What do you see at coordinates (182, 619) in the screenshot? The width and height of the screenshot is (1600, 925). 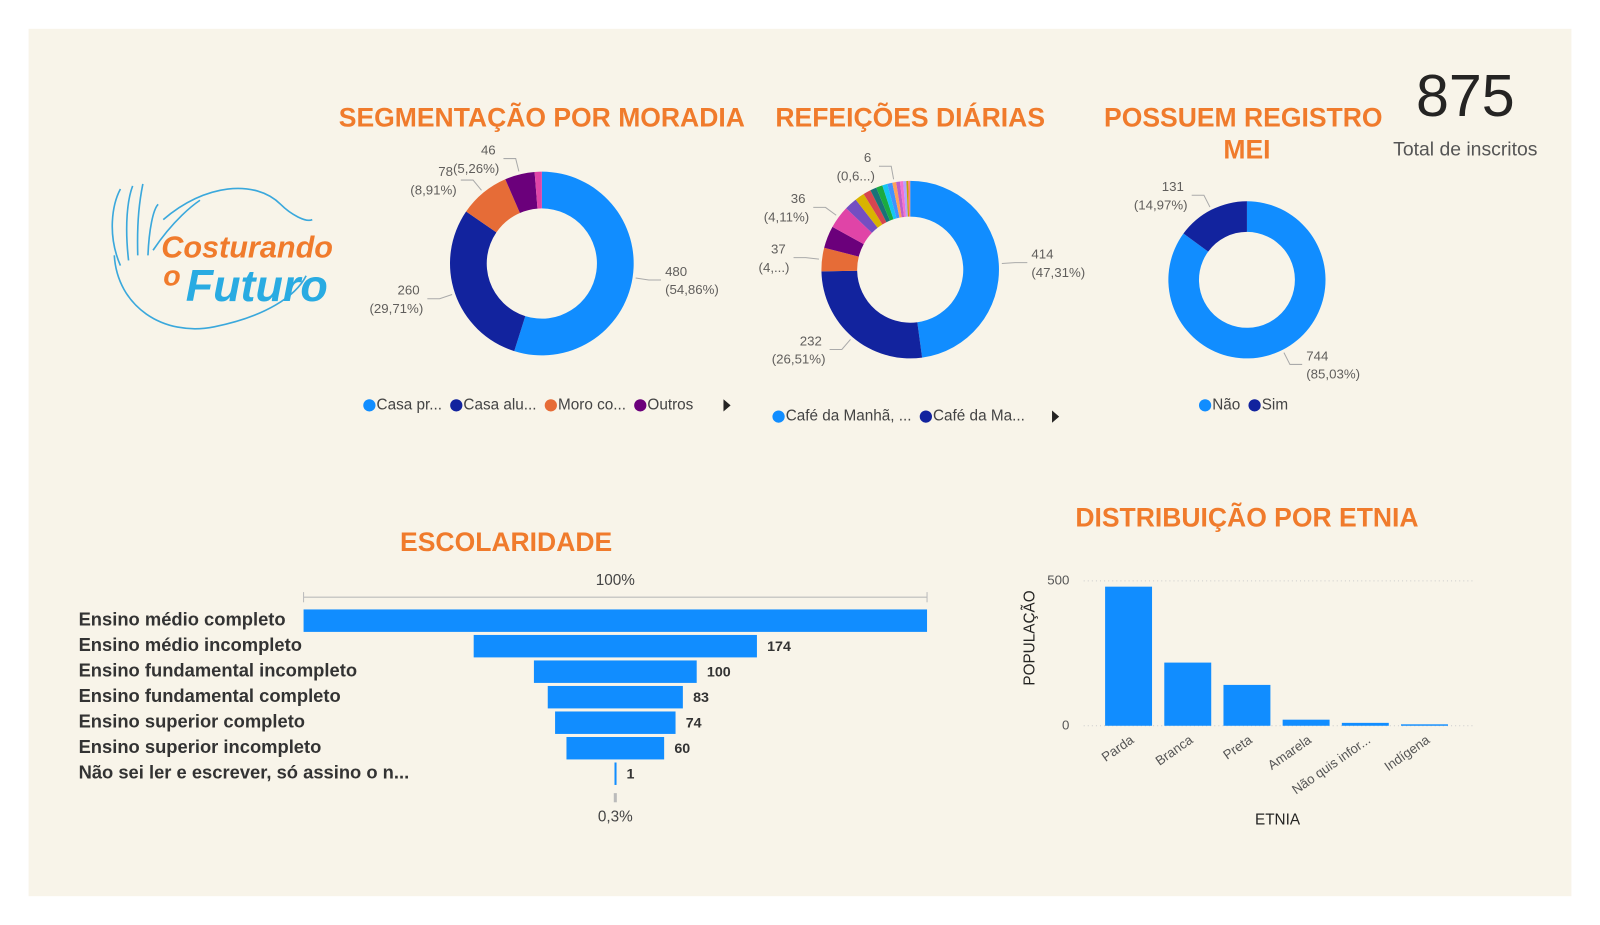 I see `category-label: Ensino médio completo` at bounding box center [182, 619].